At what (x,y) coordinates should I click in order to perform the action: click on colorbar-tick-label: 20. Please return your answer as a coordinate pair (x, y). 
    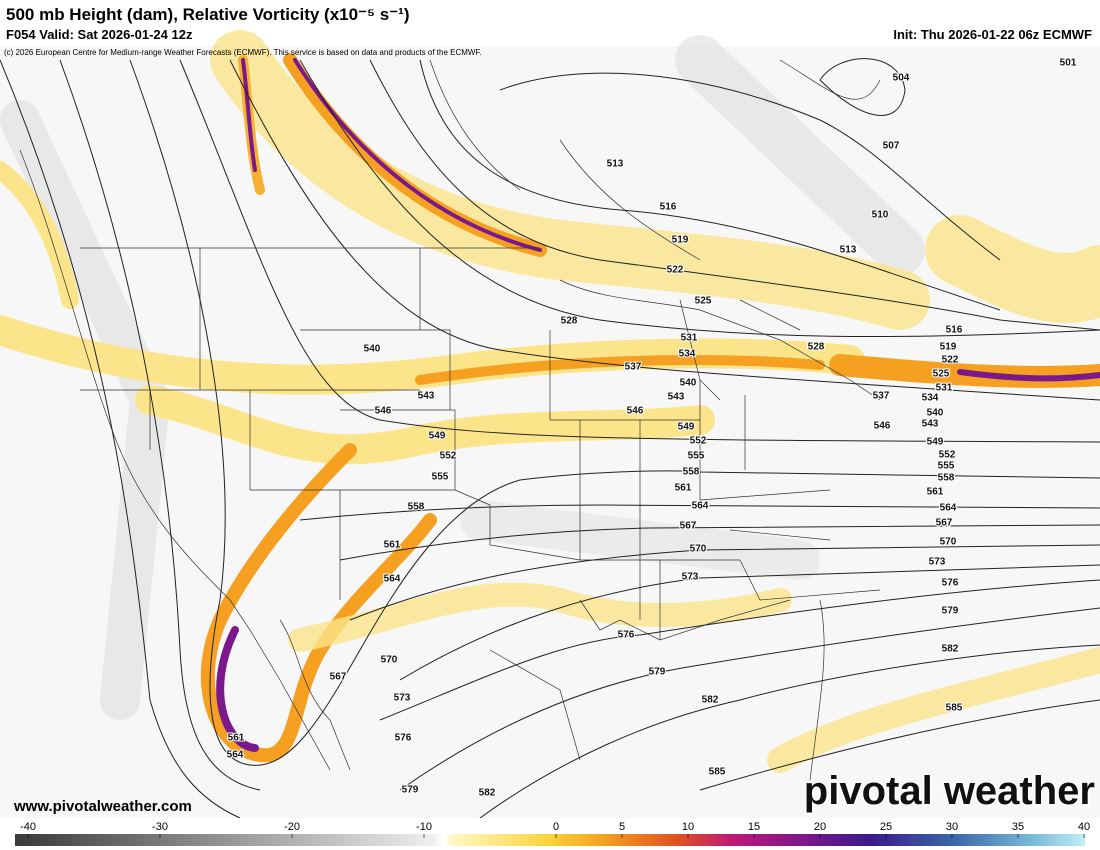
    Looking at the image, I should click on (820, 827).